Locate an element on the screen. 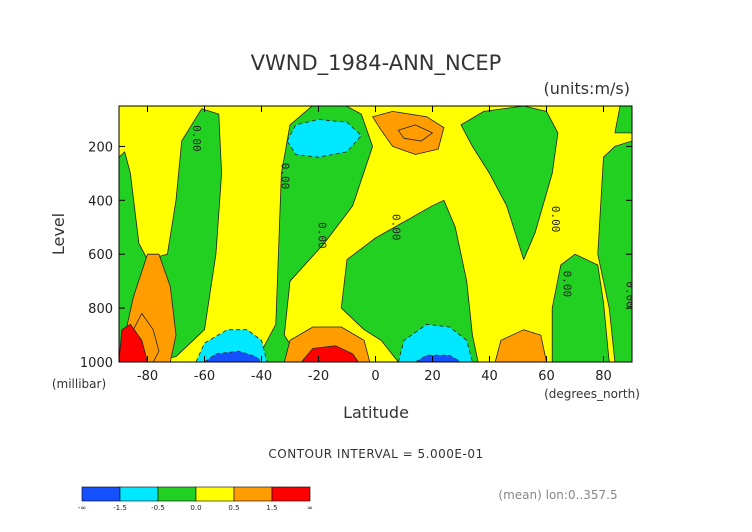 This screenshot has height=532, width=752. contour-region-pos-sfc-east is located at coordinates (520, 345).